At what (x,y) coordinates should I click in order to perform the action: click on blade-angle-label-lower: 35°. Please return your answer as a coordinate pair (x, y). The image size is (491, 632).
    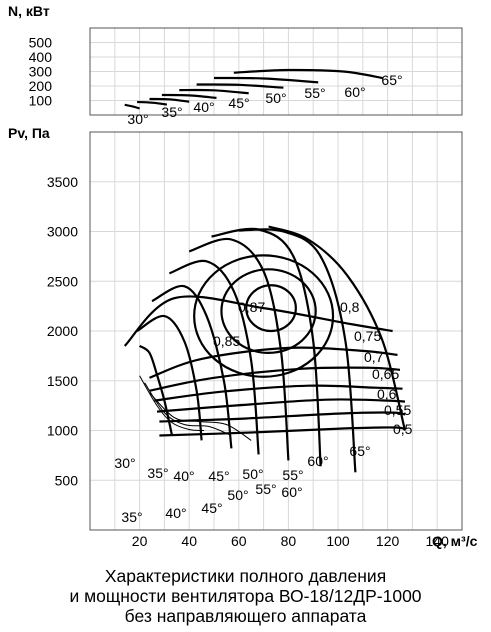
    Looking at the image, I should click on (131, 517).